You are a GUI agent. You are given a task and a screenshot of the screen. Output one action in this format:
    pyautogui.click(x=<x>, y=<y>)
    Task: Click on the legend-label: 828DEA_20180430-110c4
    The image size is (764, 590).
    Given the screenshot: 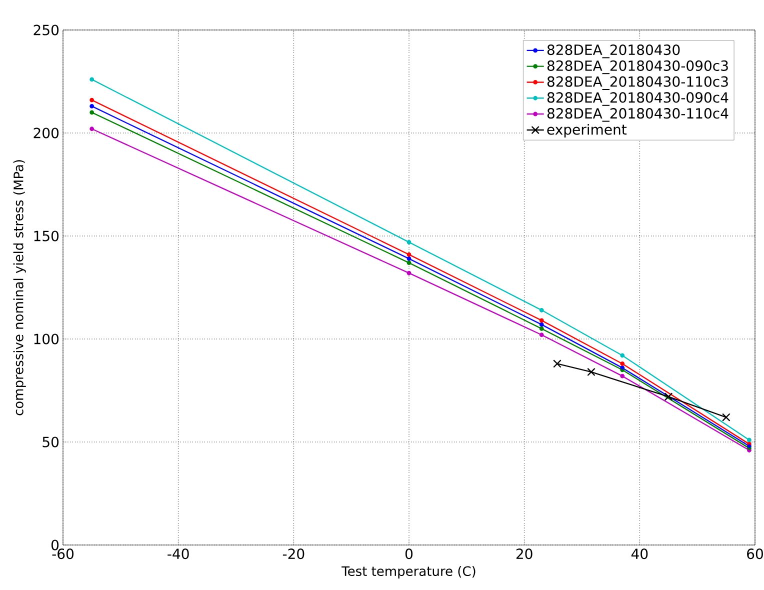 What is the action you would take?
    pyautogui.click(x=637, y=115)
    